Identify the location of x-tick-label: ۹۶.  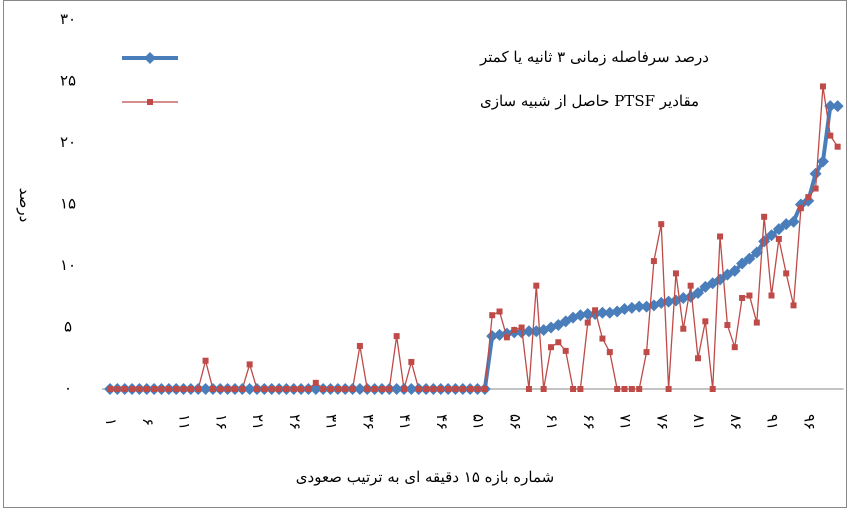
(809, 422).